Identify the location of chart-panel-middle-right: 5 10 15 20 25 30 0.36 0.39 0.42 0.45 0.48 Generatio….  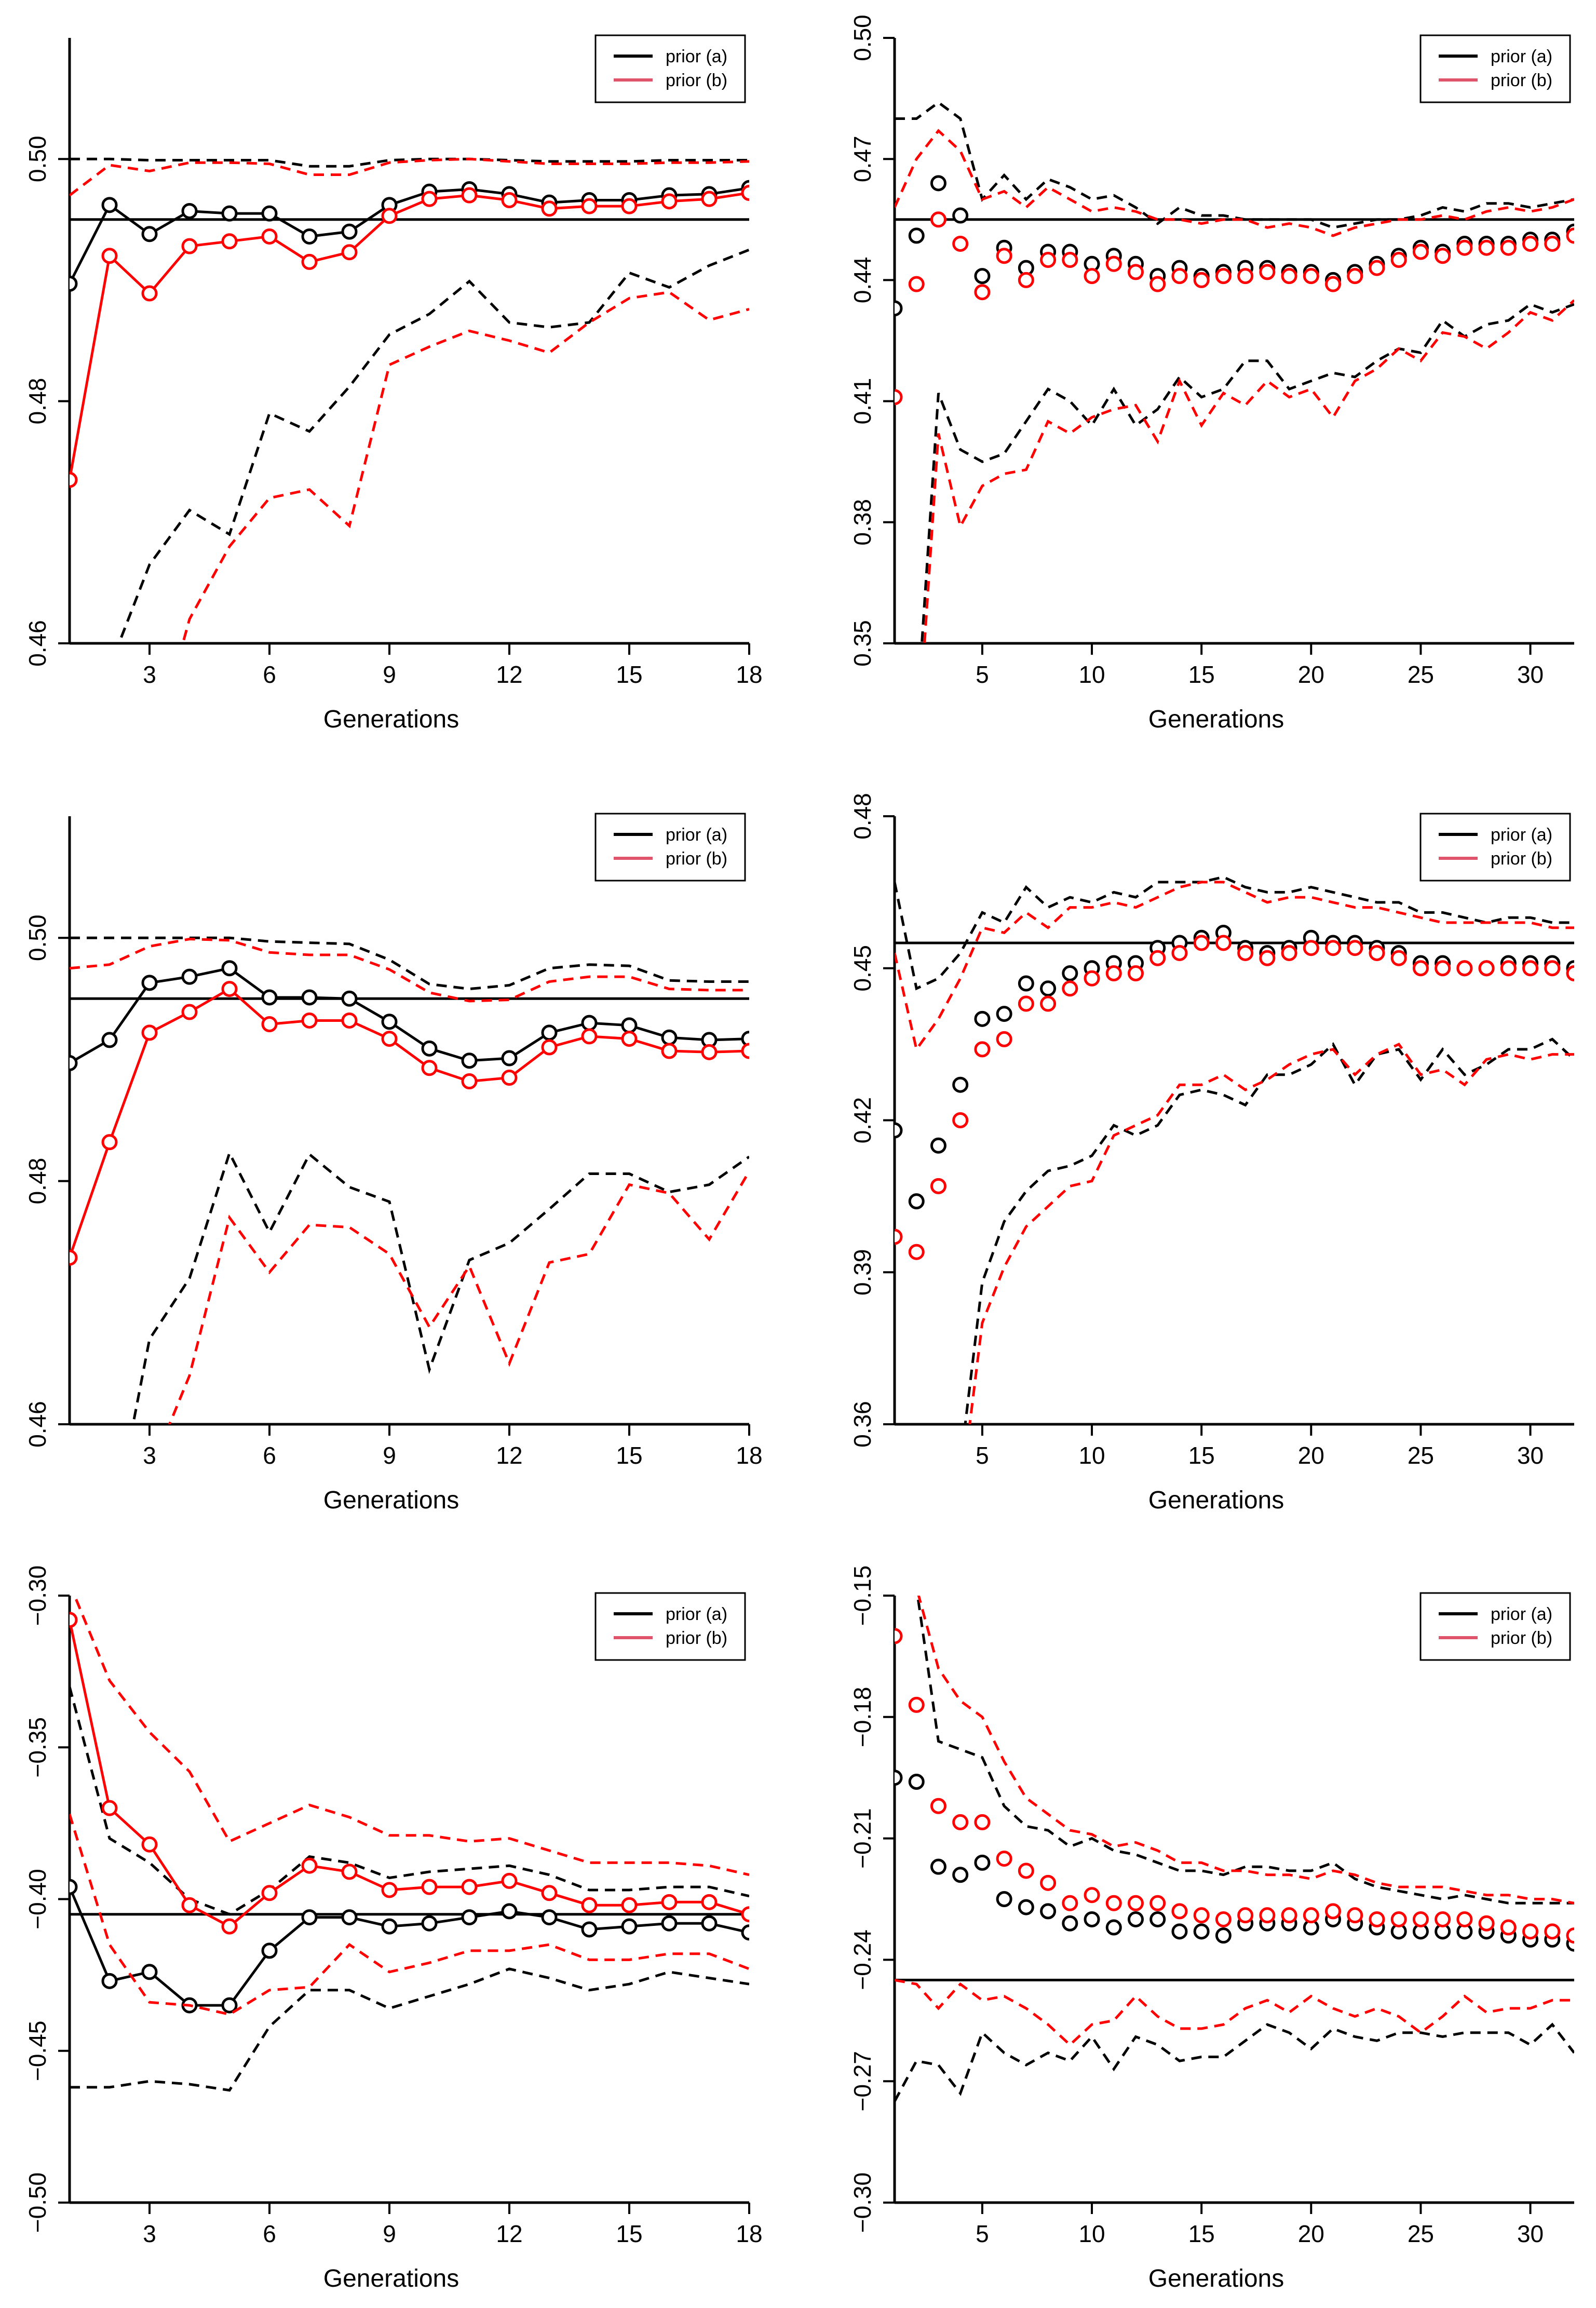
(1211, 1153).